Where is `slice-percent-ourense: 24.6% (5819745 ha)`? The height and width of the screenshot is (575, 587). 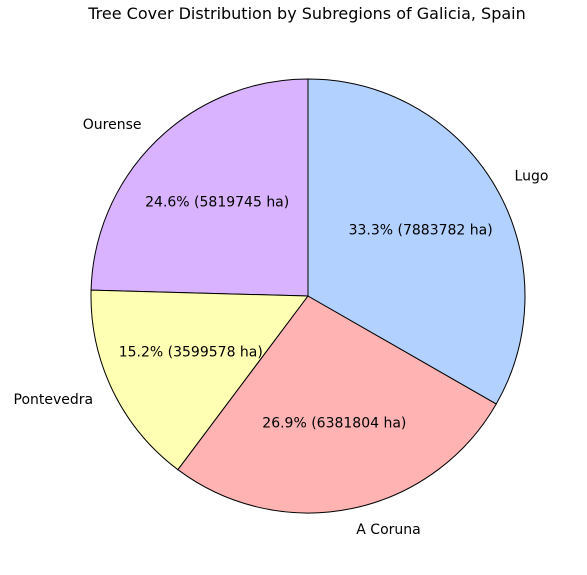
slice-percent-ourense: 24.6% (5819745 ha) is located at coordinates (217, 203).